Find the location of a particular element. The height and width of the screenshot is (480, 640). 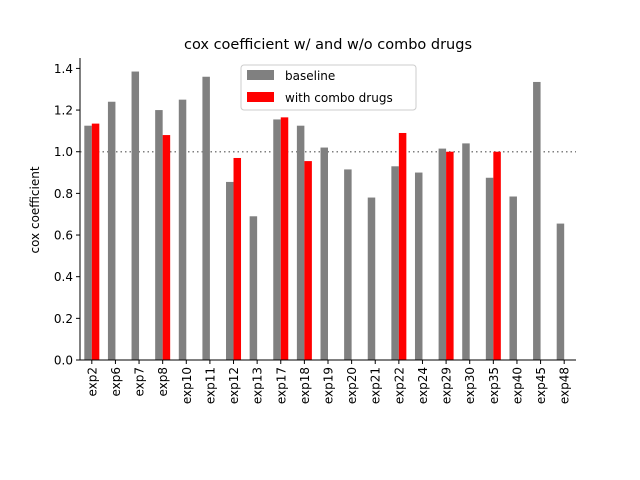

bar-combo-exp12 is located at coordinates (237, 258).